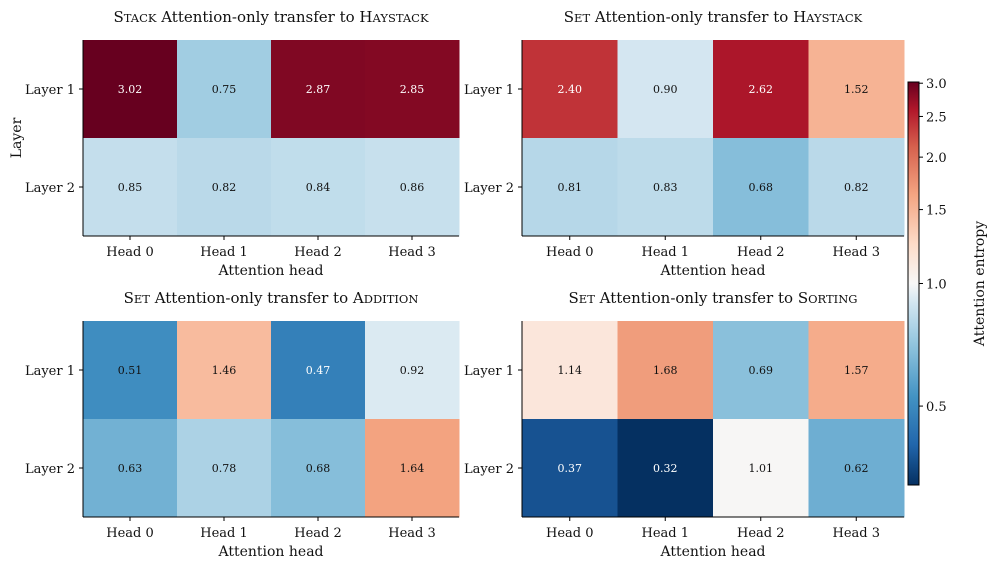  Describe the element at coordinates (271, 298) in the screenshot. I see `panel-title: SET Attention-only transfer to ADDITION` at that location.